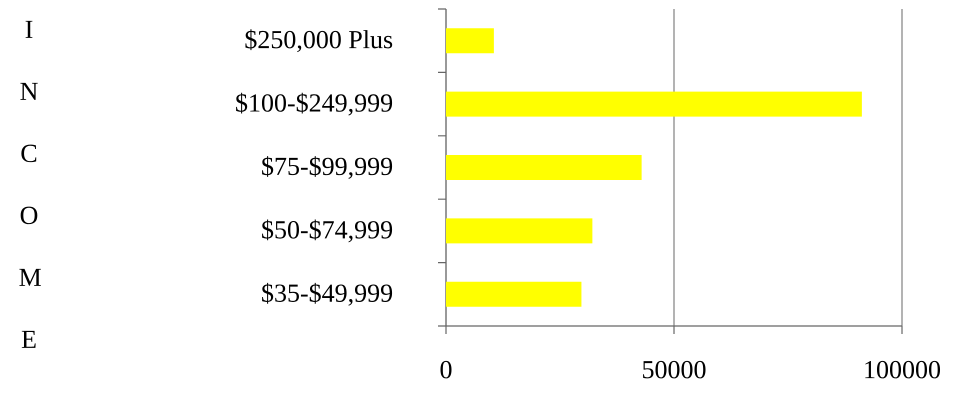  Describe the element at coordinates (327, 294) in the screenshot. I see `y-tick-label: $35-$49,999` at that location.